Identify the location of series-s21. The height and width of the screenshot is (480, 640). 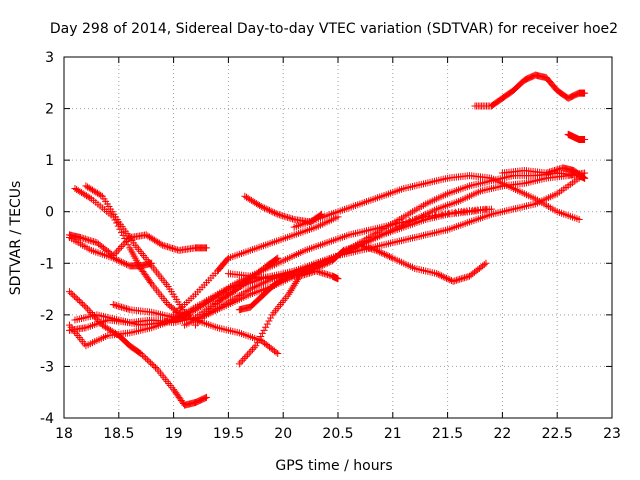
(576, 137).